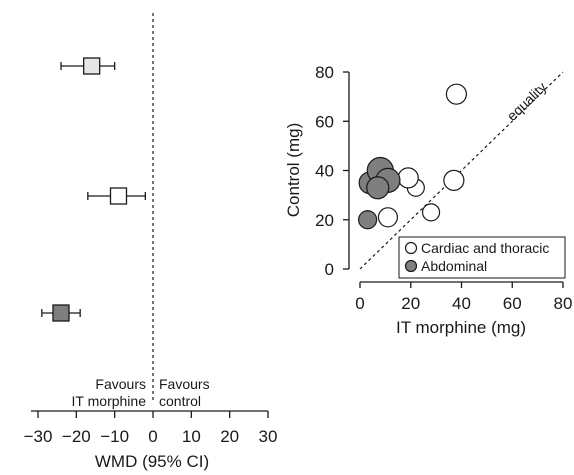  I want to click on scatter-x-tick-label: 0, so click(359, 303).